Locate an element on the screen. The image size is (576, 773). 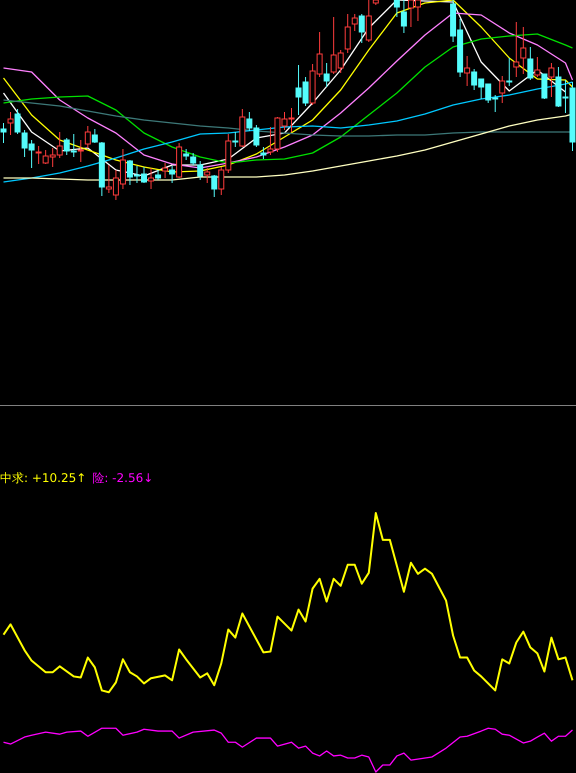
text: 中求: +10.25↑ is located at coordinates (43, 478).